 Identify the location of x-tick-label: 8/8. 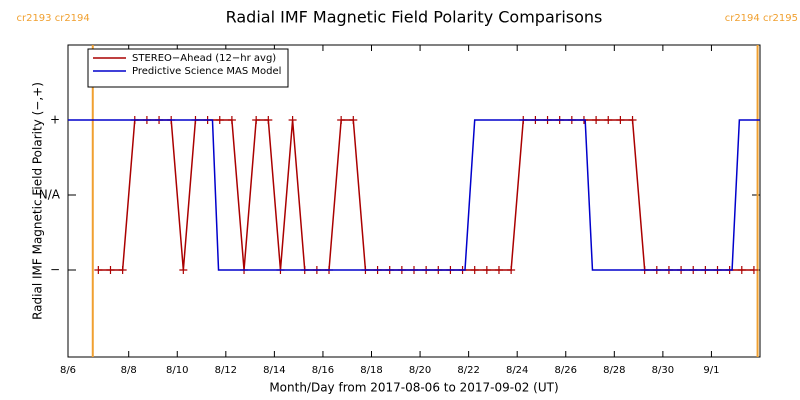
(129, 370).